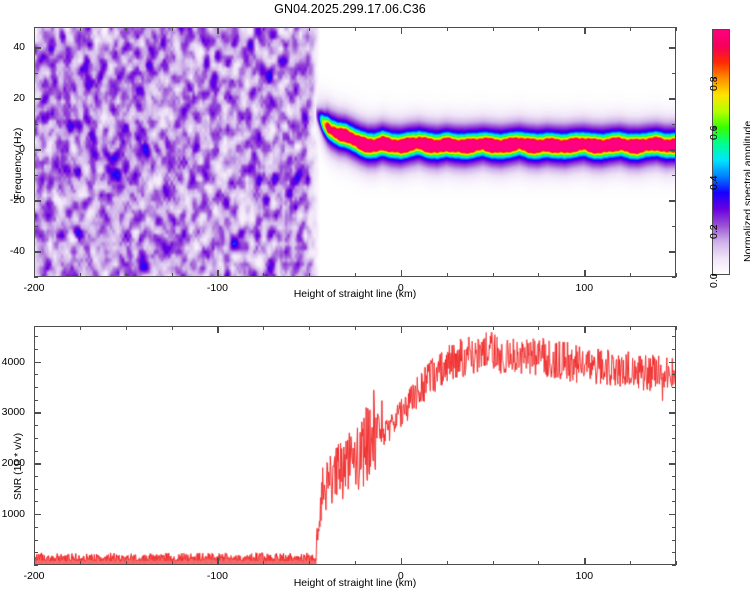 The image size is (750, 600). What do you see at coordinates (721, 152) in the screenshot?
I see `colorbar` at bounding box center [721, 152].